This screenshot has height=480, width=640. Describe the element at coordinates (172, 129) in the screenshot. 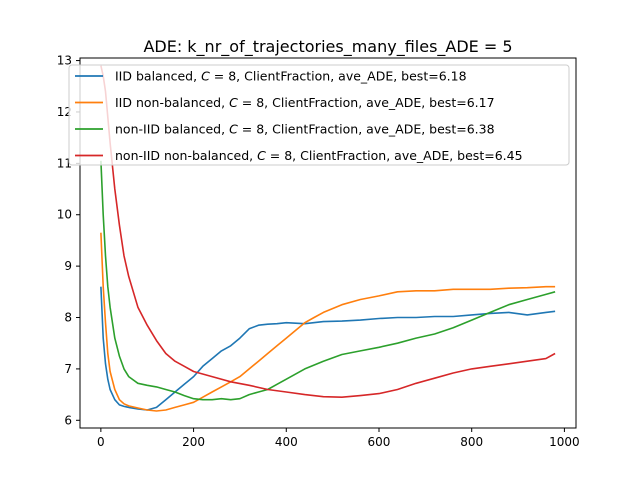

I see `legend-label-prefix: non-IID balanced,` at that location.